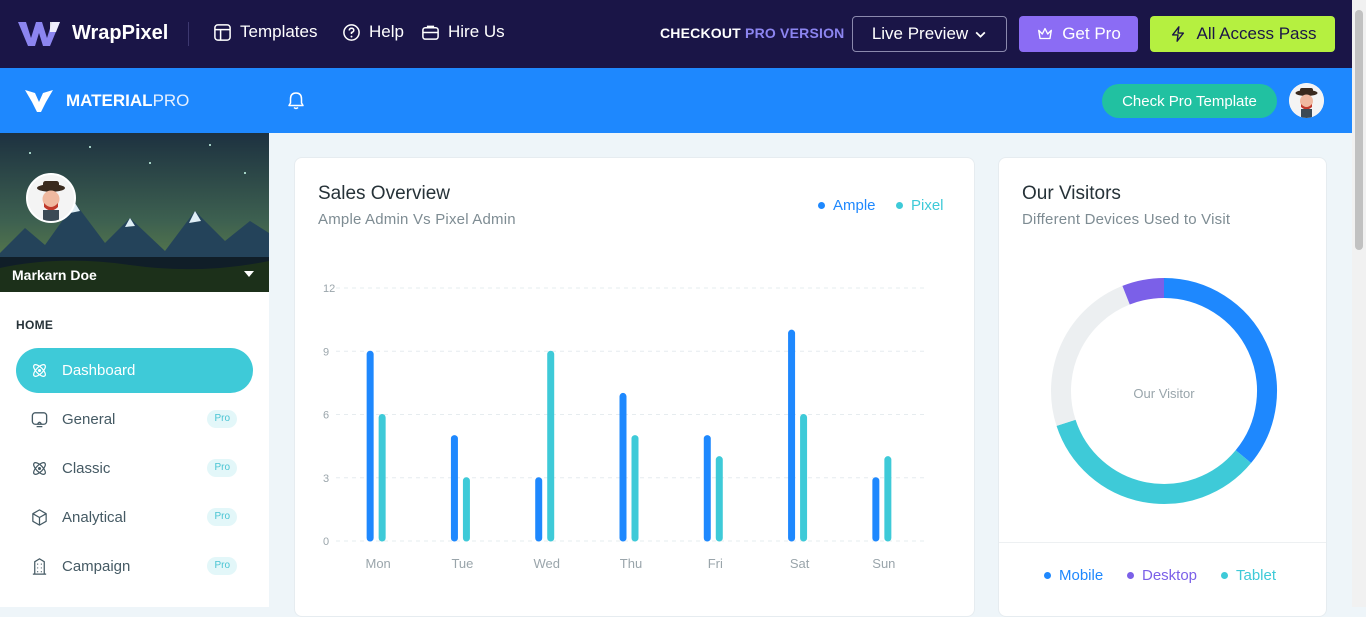 The image size is (1366, 617). What do you see at coordinates (1359, 130) in the screenshot?
I see `scrollbar-thumb` at bounding box center [1359, 130].